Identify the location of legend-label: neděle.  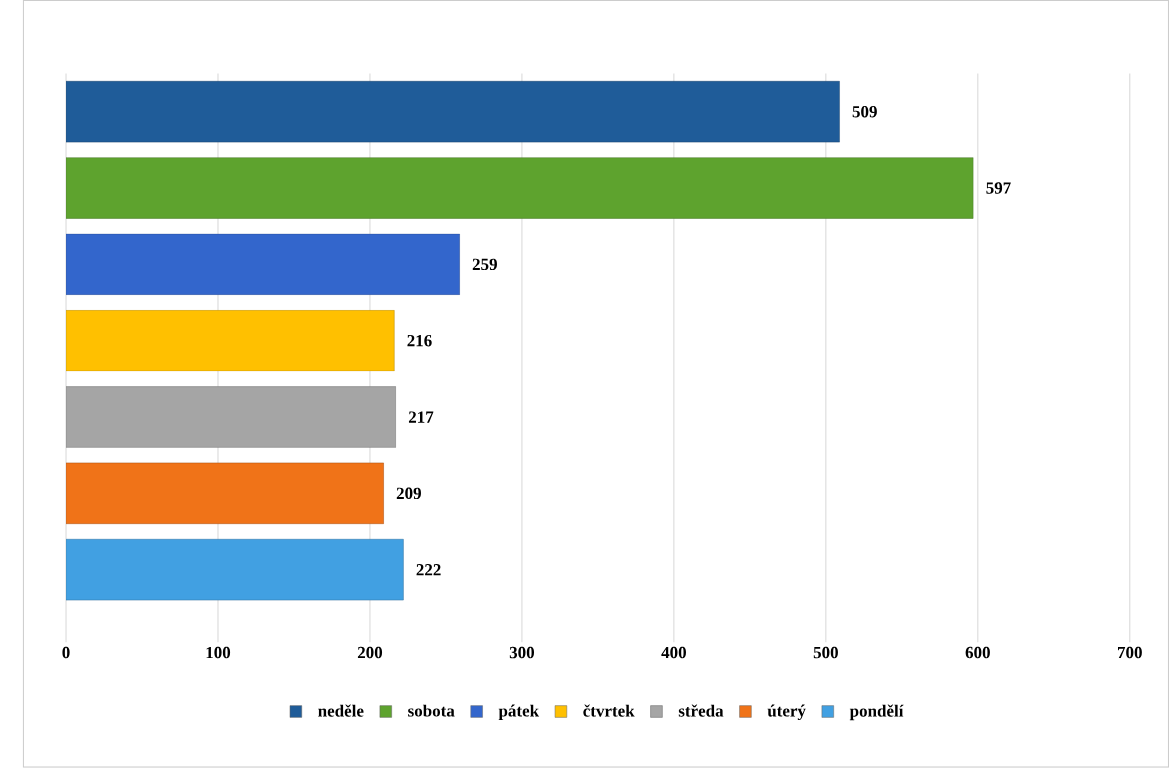
(341, 710).